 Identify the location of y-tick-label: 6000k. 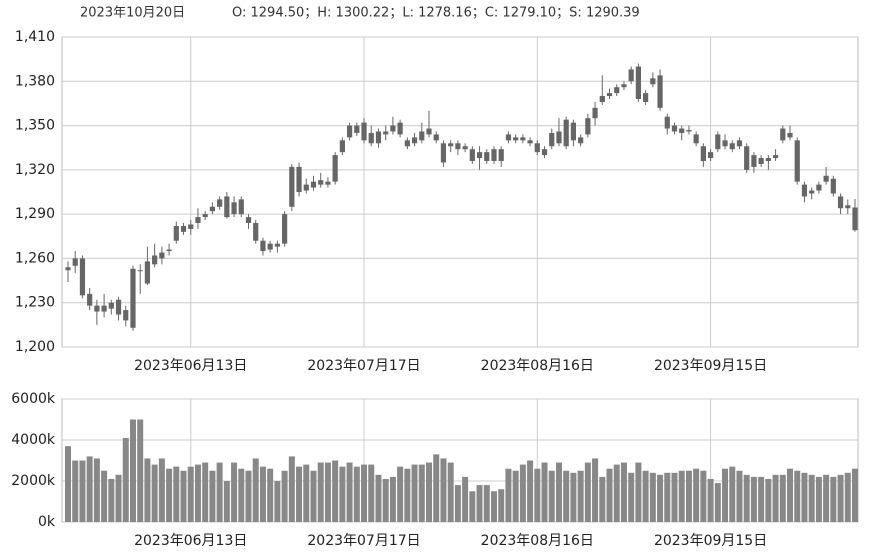
(33, 399).